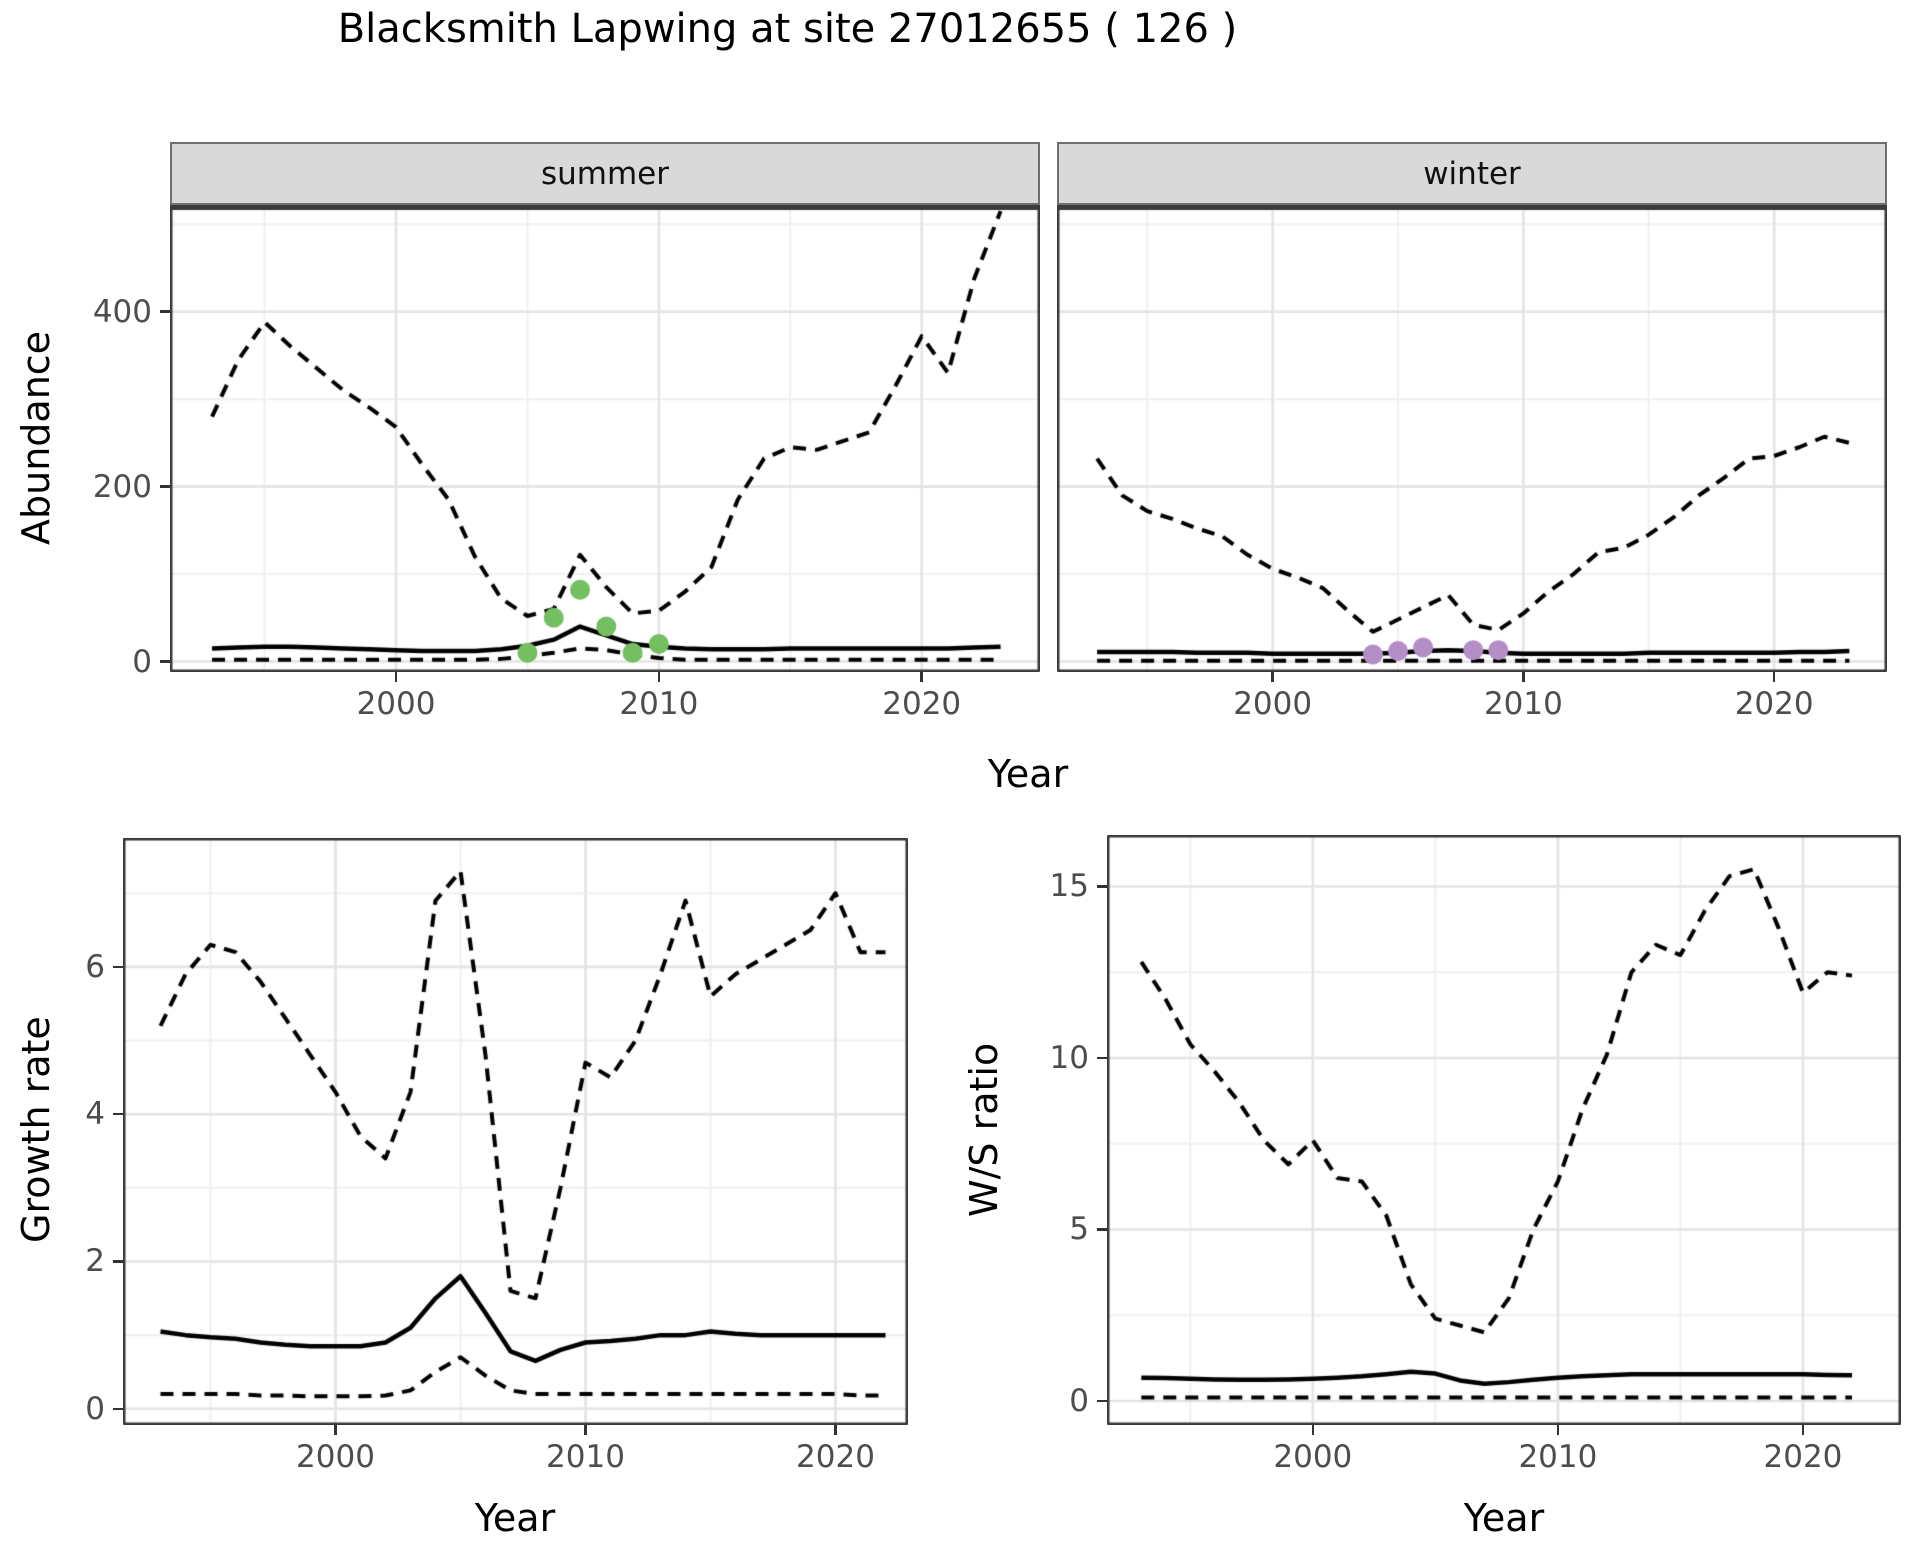 The width and height of the screenshot is (1920, 1560). I want to click on x-axis-title-year-top: Year, so click(1028, 774).